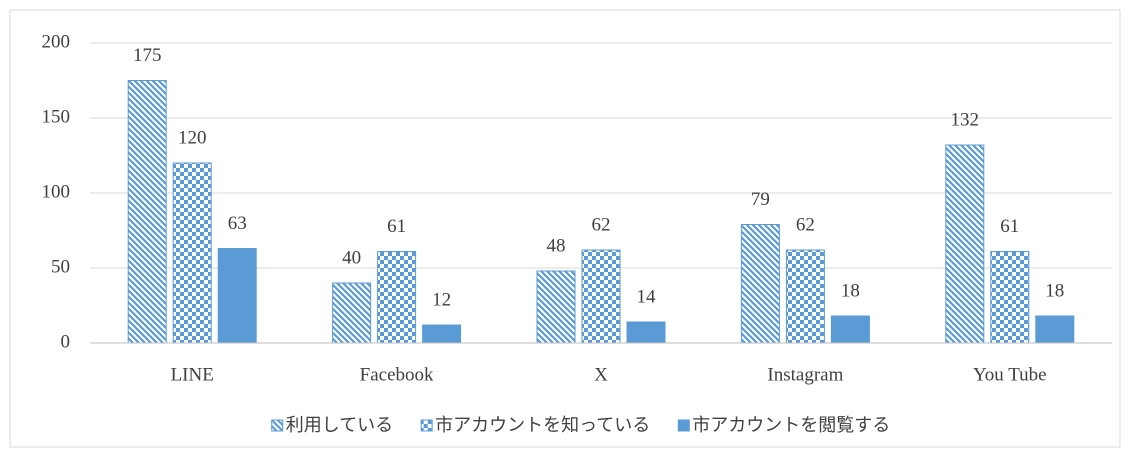 The image size is (1131, 457). Describe the element at coordinates (351, 257) in the screenshot. I see `data-label: 40` at that location.